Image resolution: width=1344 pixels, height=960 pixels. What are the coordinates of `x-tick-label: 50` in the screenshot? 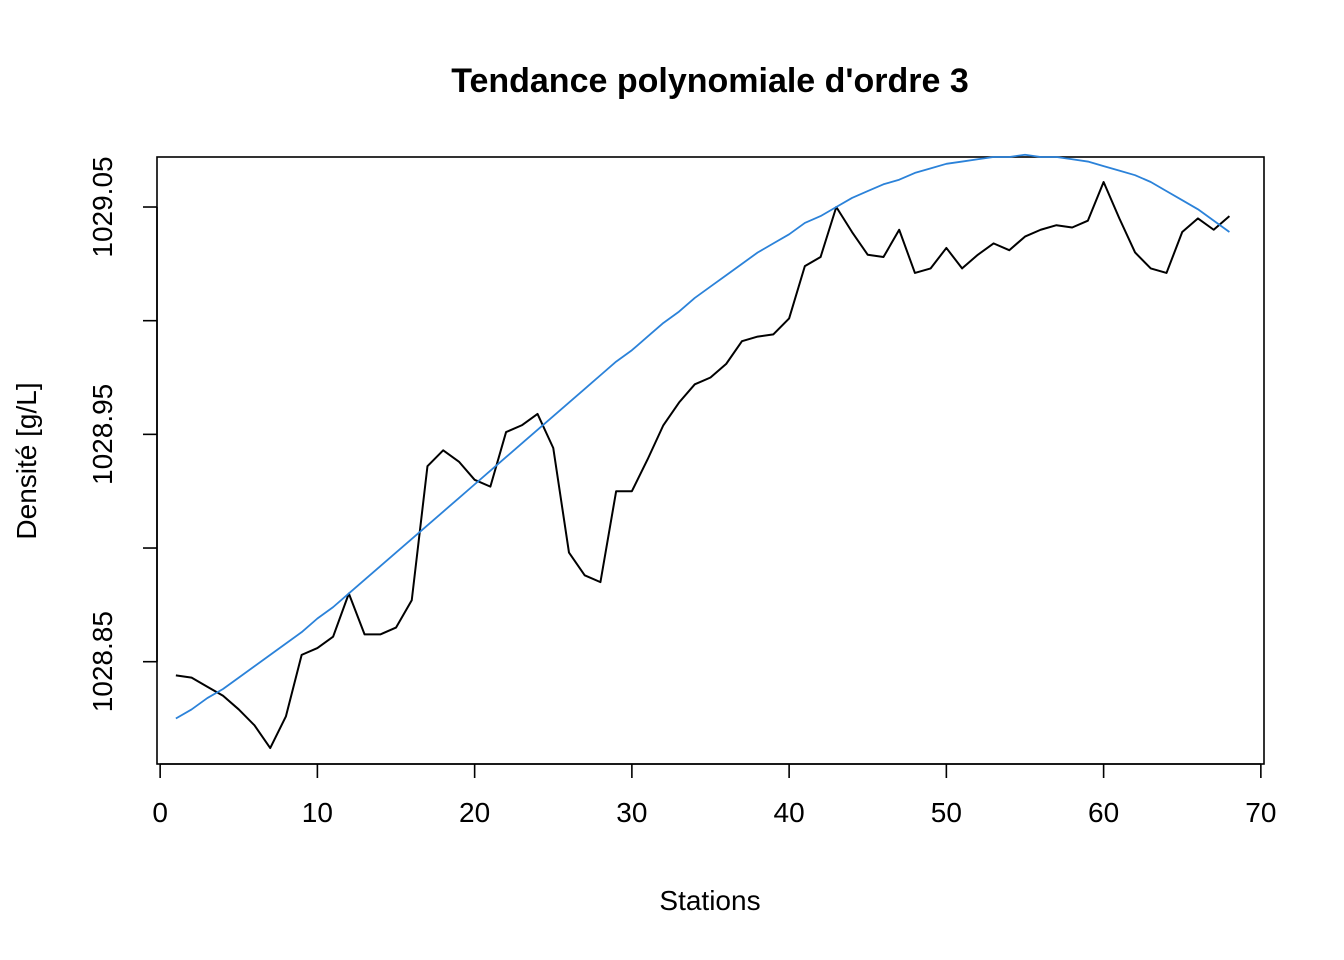 It's located at (946, 812).